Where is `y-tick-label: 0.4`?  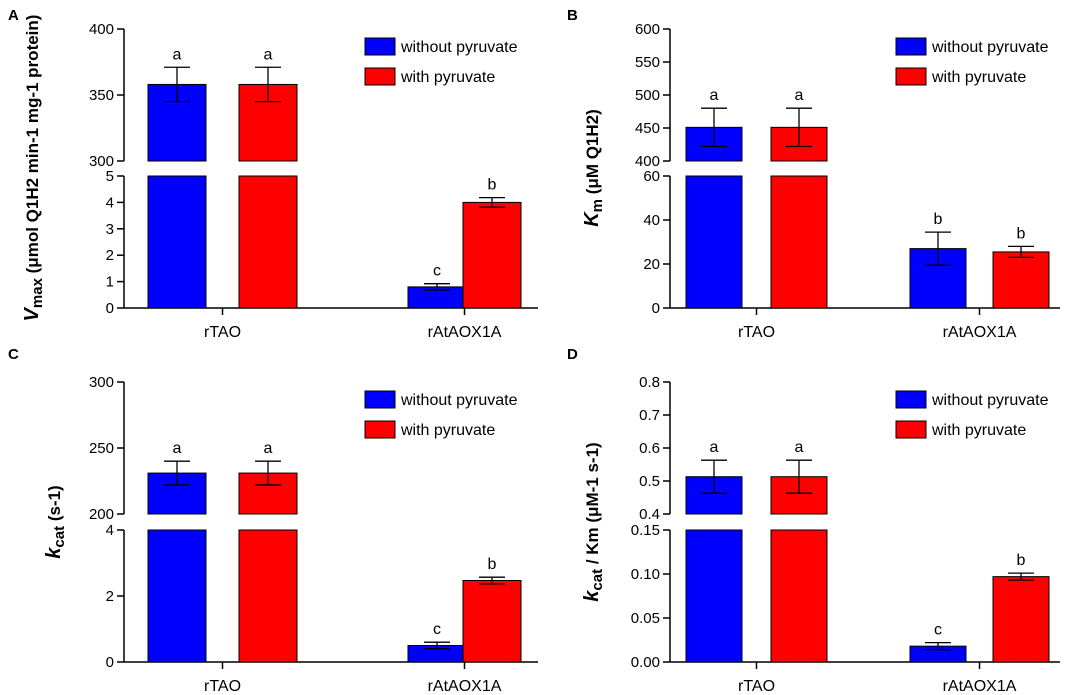 y-tick-label: 0.4 is located at coordinates (649, 514).